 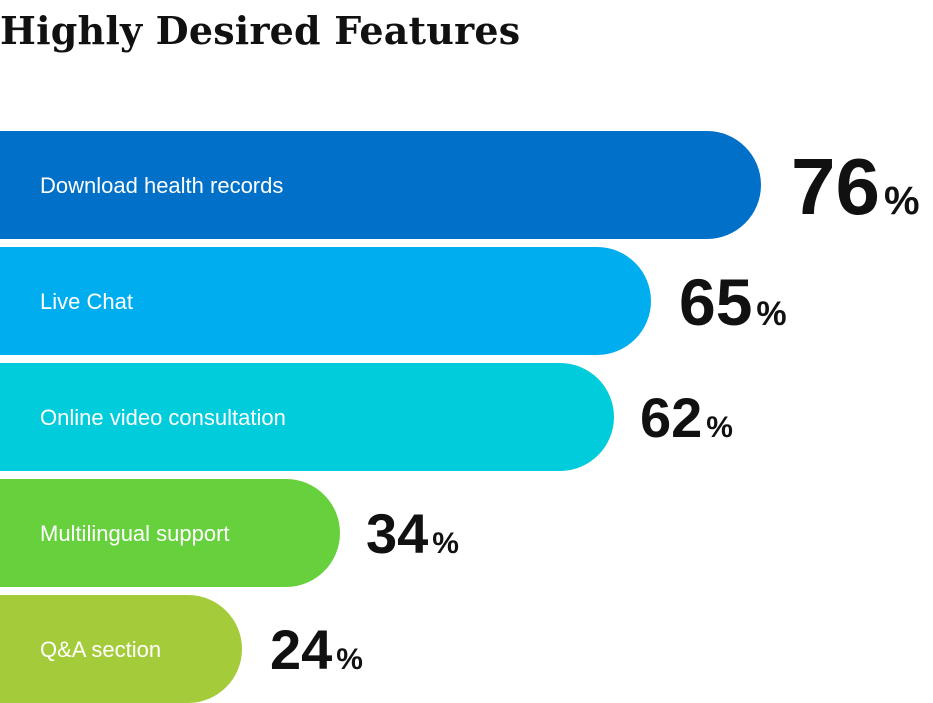 I want to click on value-number: 62, so click(x=671, y=417).